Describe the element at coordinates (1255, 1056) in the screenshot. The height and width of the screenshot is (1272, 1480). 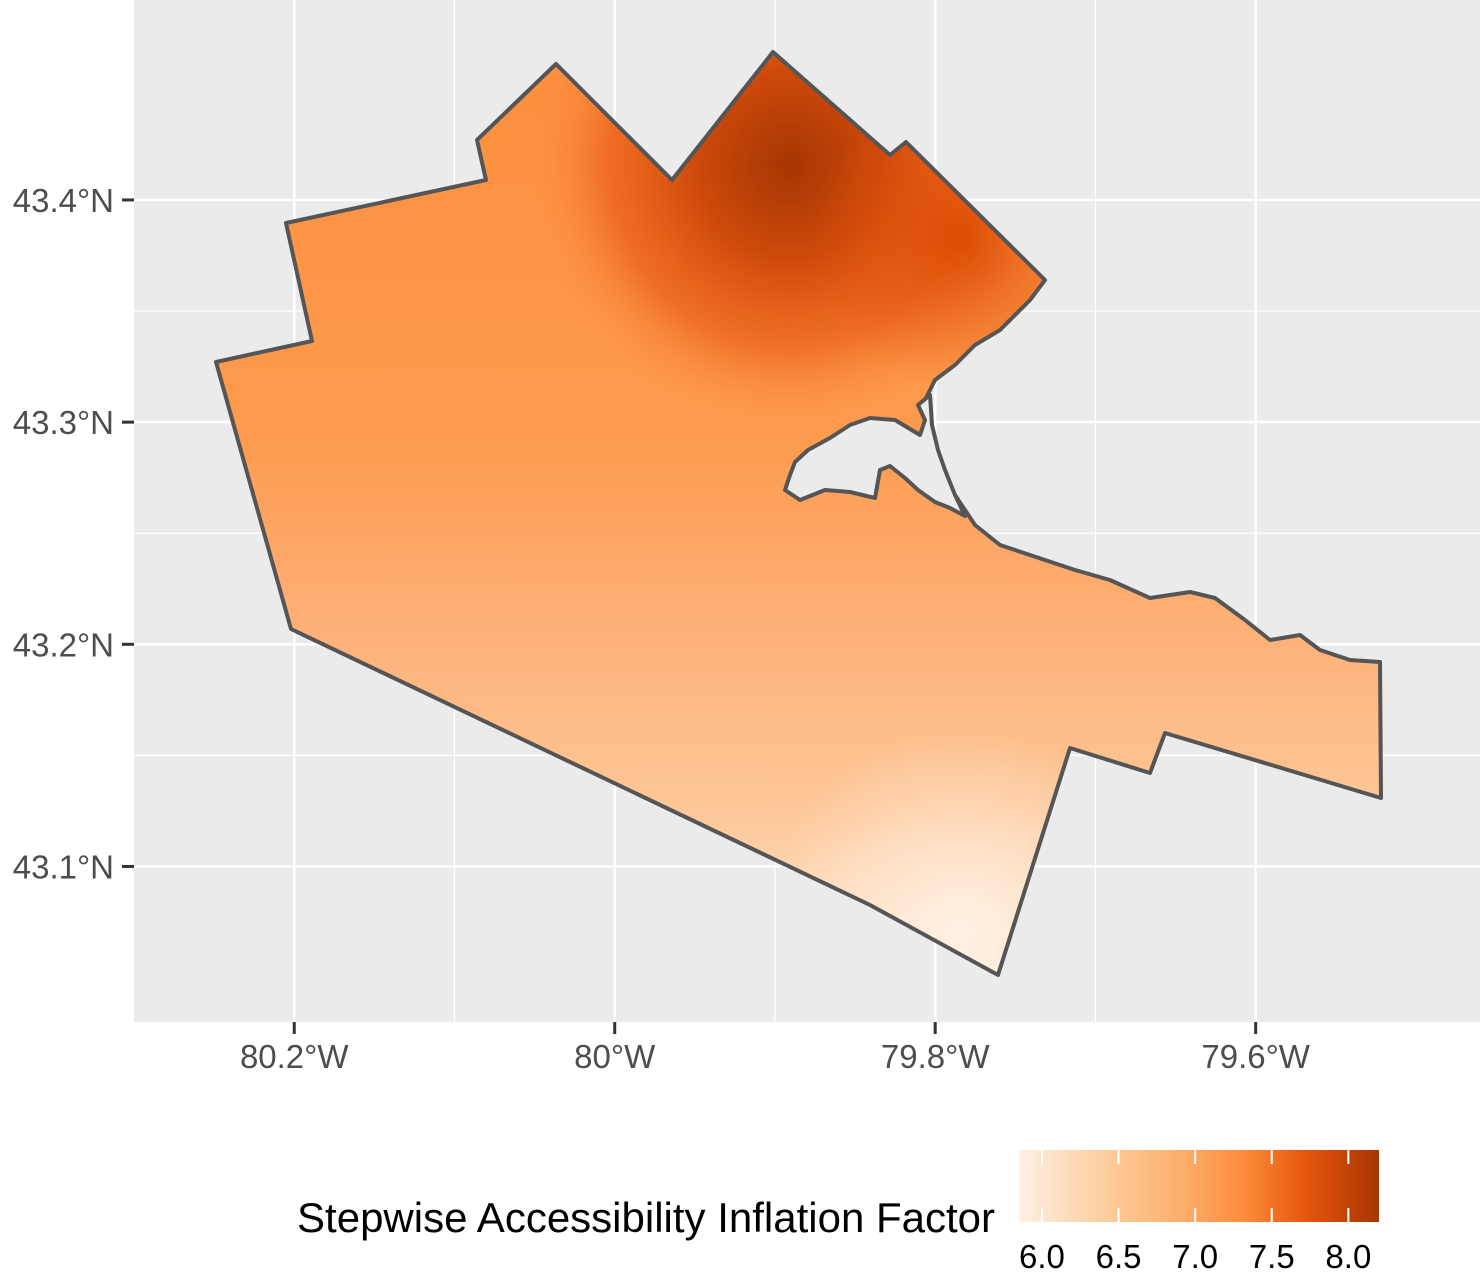
I see `tick-label-lon: 79.6°W` at that location.